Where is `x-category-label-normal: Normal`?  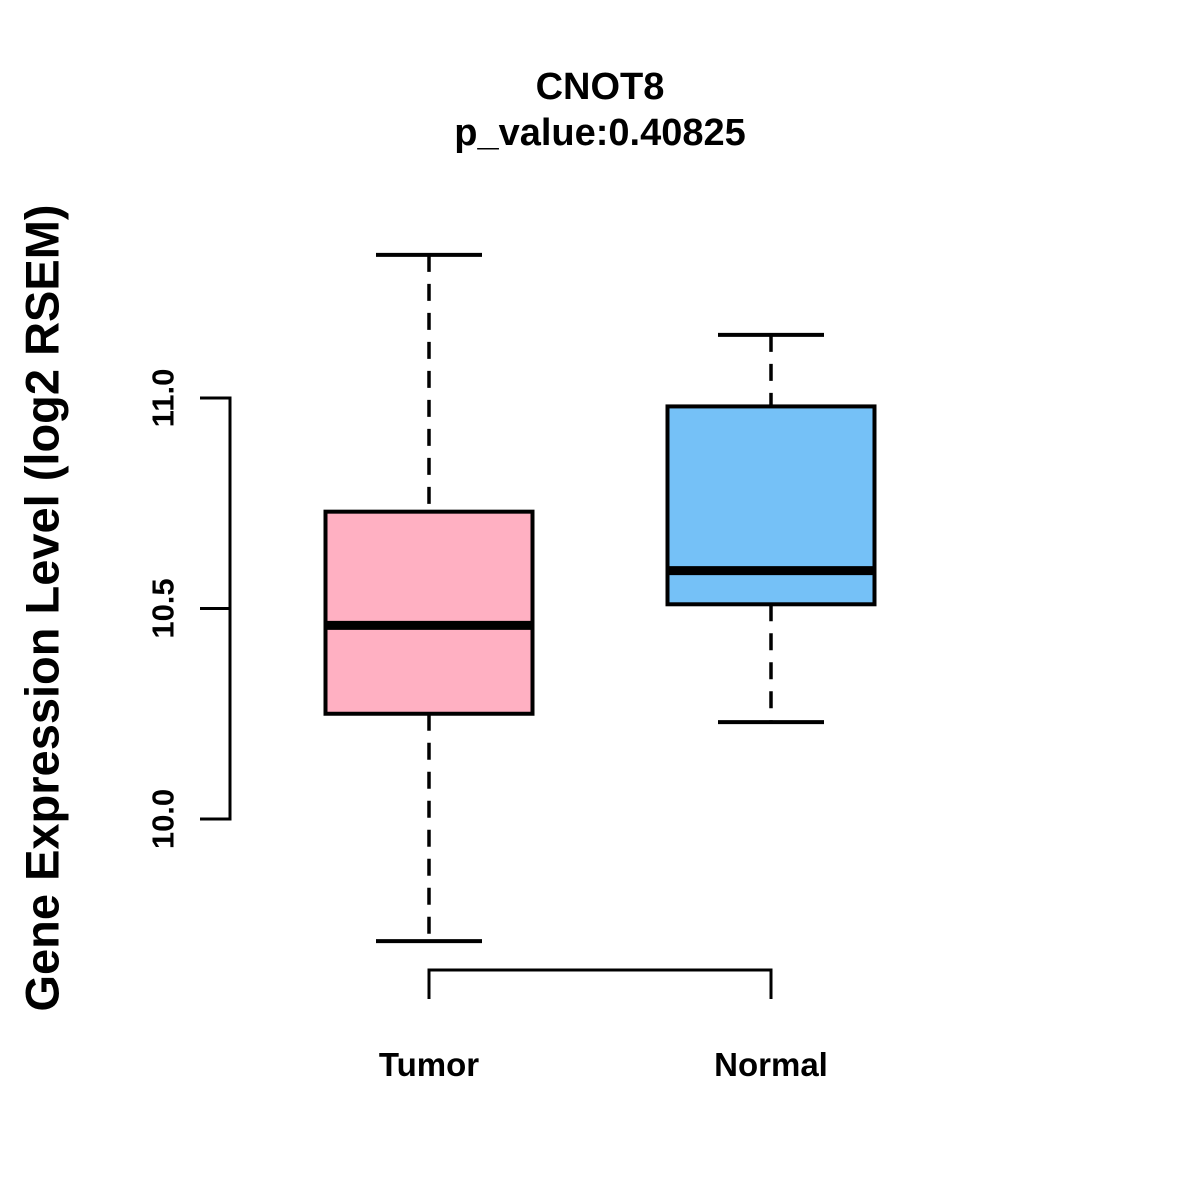 x-category-label-normal: Normal is located at coordinates (771, 1064).